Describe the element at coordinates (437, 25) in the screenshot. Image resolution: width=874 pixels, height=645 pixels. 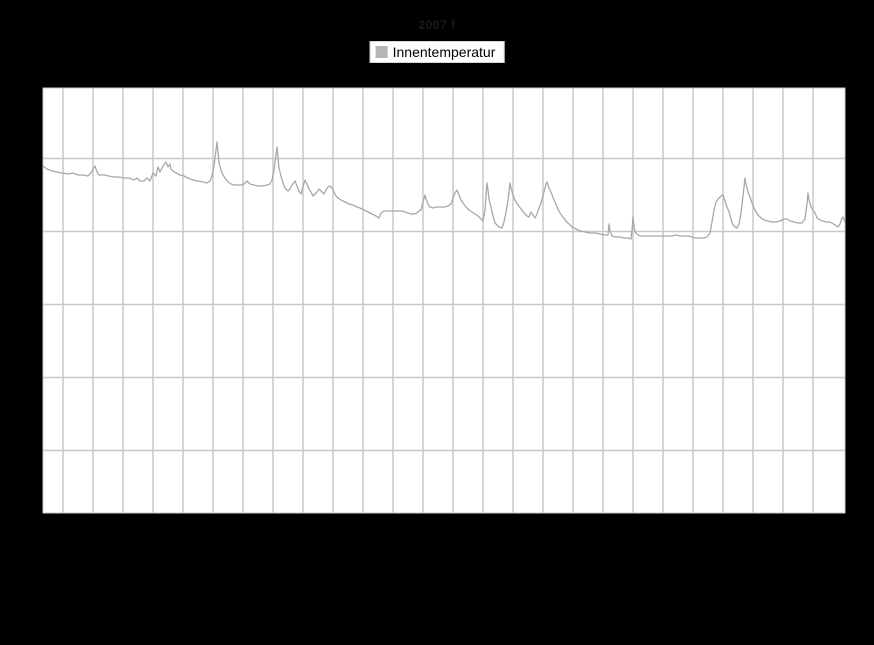
I see `chart-title: 2007 f` at that location.